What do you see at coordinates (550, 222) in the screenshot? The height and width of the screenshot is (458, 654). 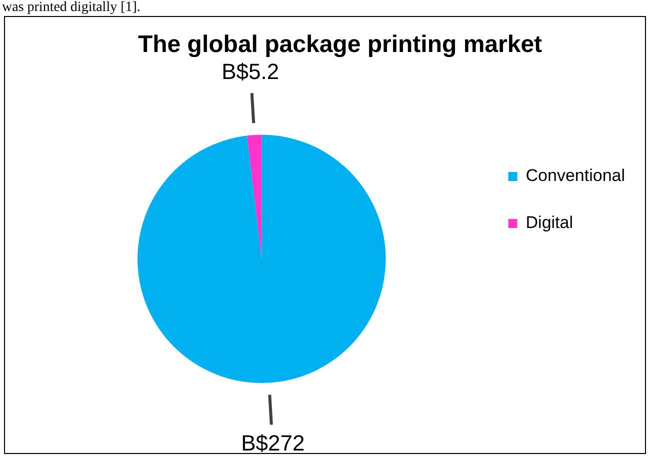 I see `legend-label: Digital` at bounding box center [550, 222].